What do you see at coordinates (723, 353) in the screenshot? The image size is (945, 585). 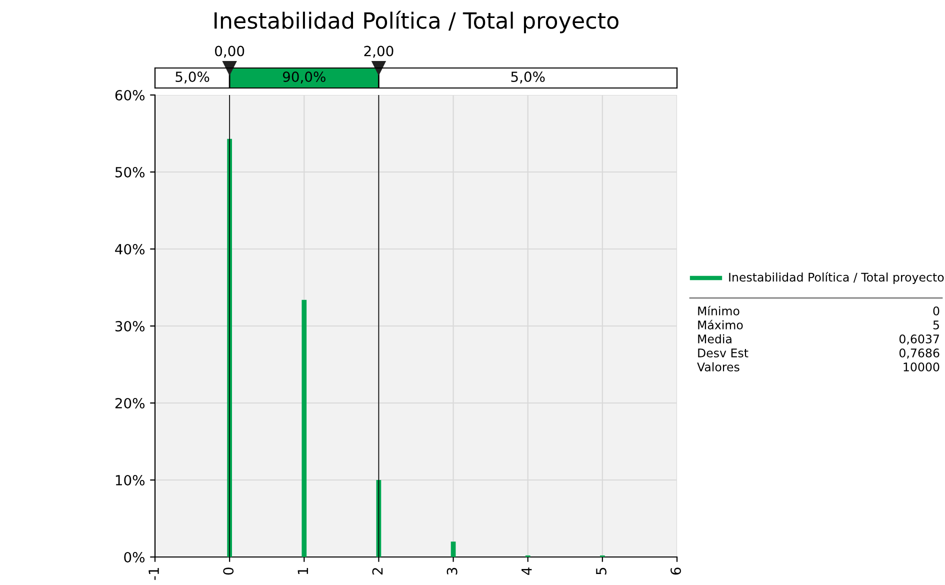 I see `text: Desv Est` at bounding box center [723, 353].